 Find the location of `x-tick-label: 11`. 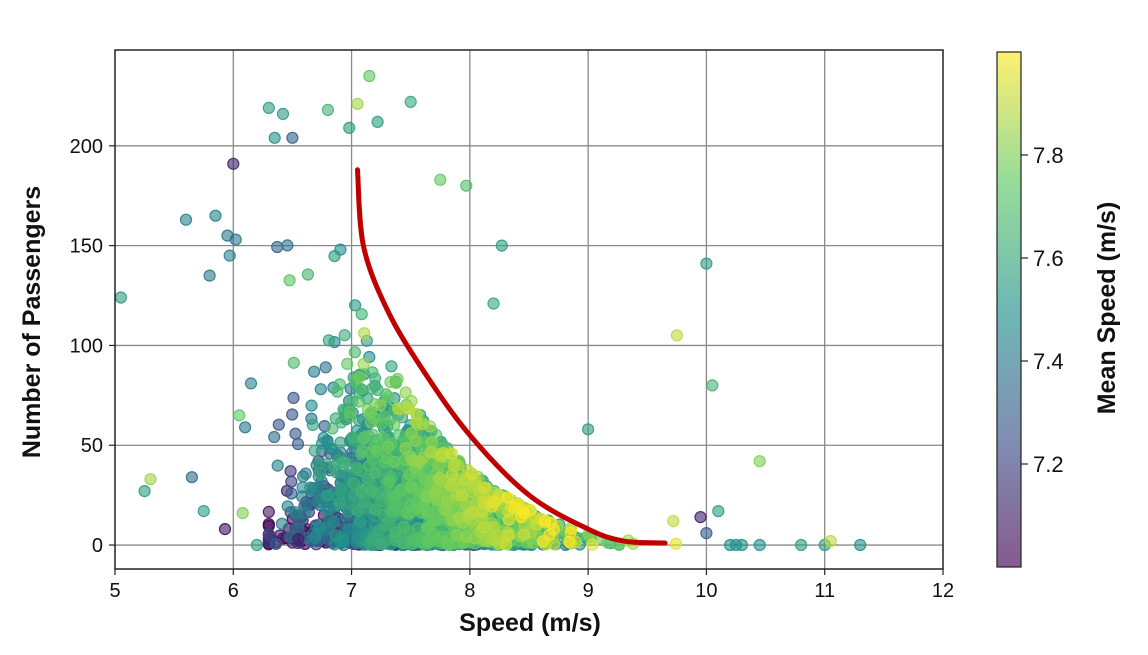

x-tick-label: 11 is located at coordinates (824, 591).